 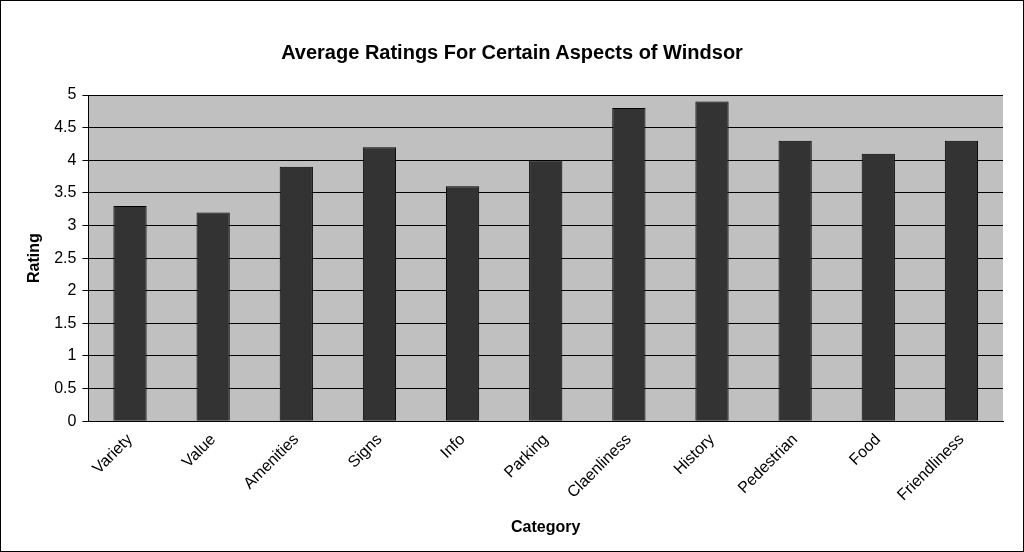 What do you see at coordinates (512, 51) in the screenshot?
I see `chart-title: Average Ratings For Certain Aspects of Windsor` at bounding box center [512, 51].